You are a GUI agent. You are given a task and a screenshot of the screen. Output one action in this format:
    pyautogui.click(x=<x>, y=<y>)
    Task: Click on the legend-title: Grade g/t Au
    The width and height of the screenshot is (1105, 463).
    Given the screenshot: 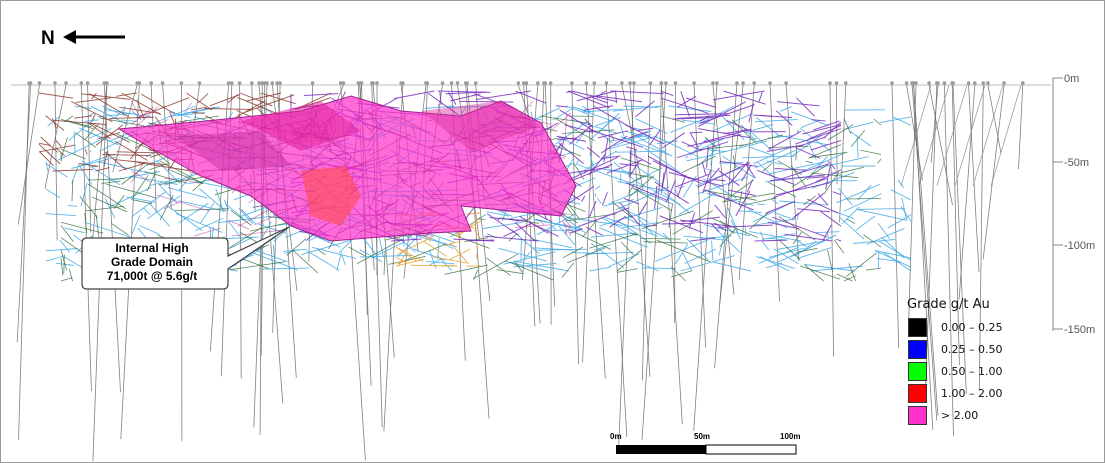 What is the action you would take?
    pyautogui.click(x=948, y=304)
    